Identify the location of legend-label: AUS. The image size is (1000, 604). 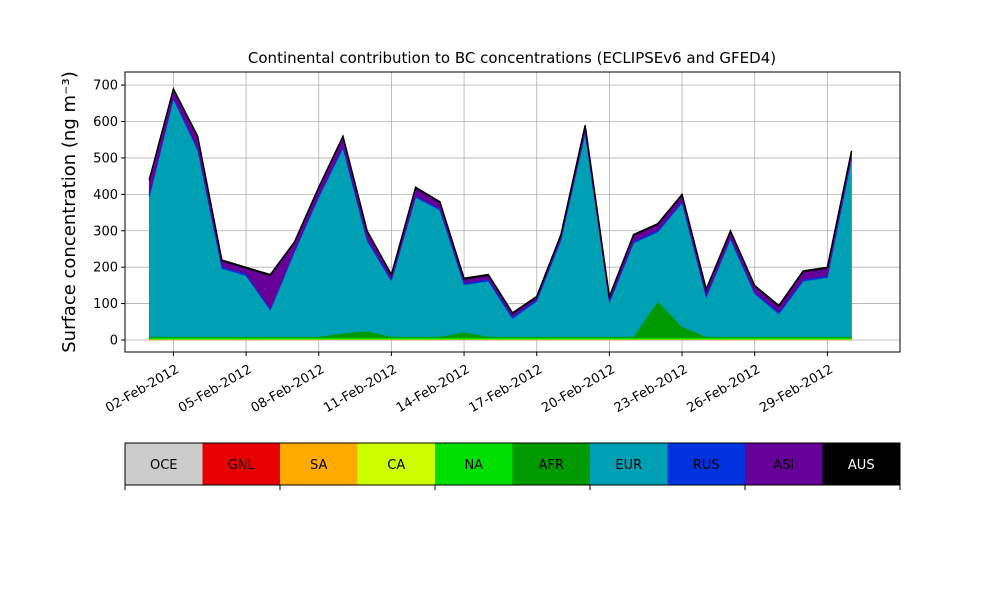
(861, 465).